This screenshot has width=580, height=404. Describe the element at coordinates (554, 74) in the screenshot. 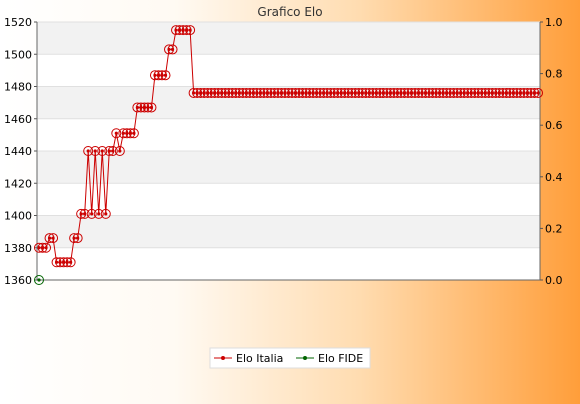

I see `y2-tick-label: 0.8` at that location.